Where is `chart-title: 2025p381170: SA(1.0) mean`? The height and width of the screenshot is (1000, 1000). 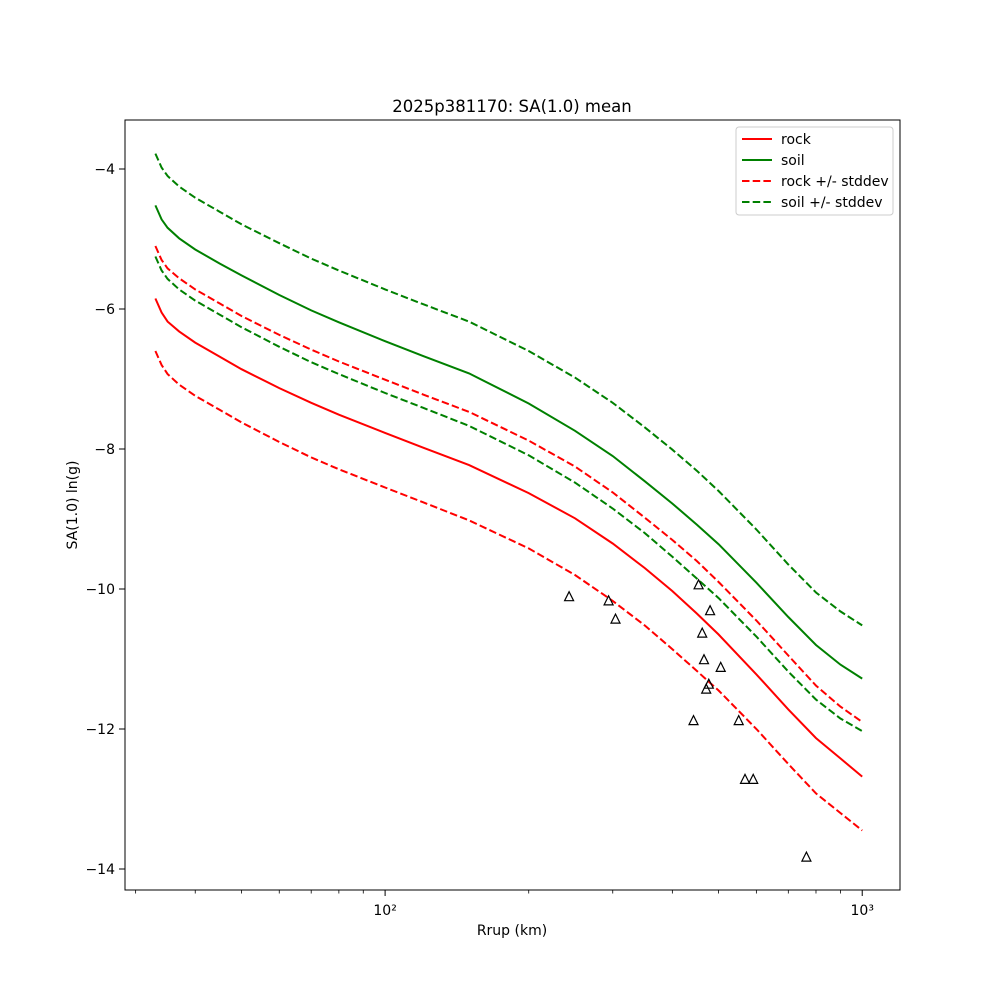 chart-title: 2025p381170: SA(1.0) mean is located at coordinates (511, 106).